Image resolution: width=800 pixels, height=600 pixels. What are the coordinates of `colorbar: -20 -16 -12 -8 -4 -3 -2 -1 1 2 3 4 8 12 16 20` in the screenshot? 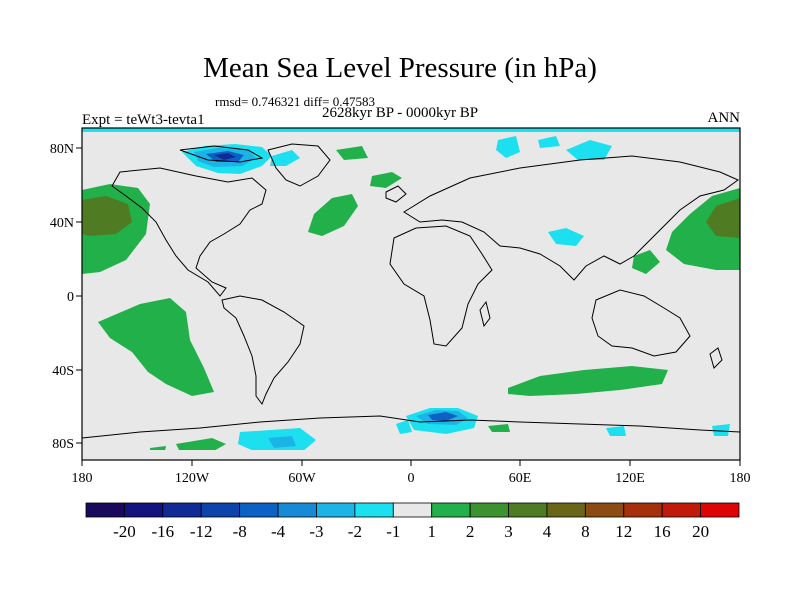 It's located at (412, 521).